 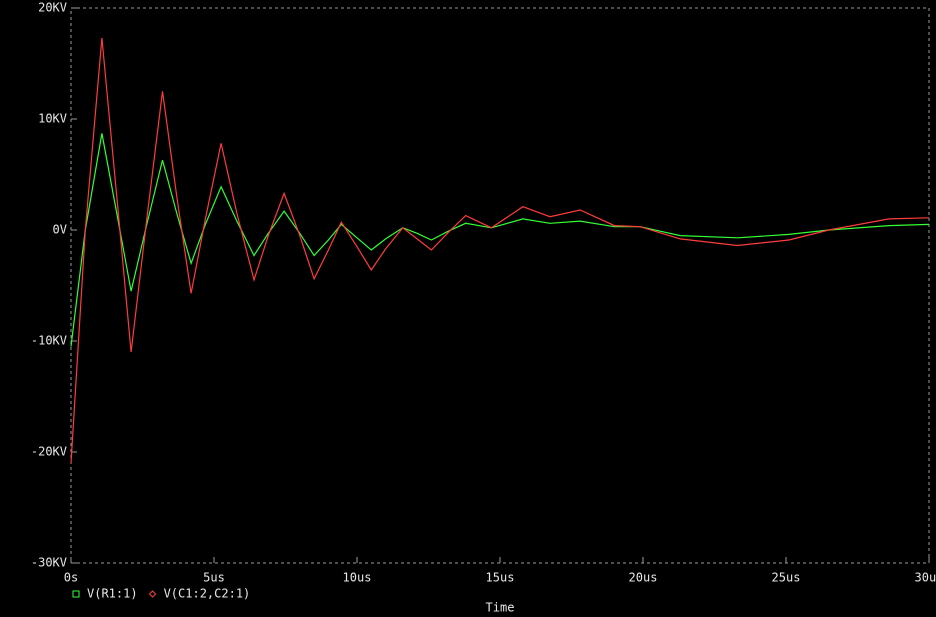 I want to click on legend-label: V(R1:1), so click(x=112, y=594).